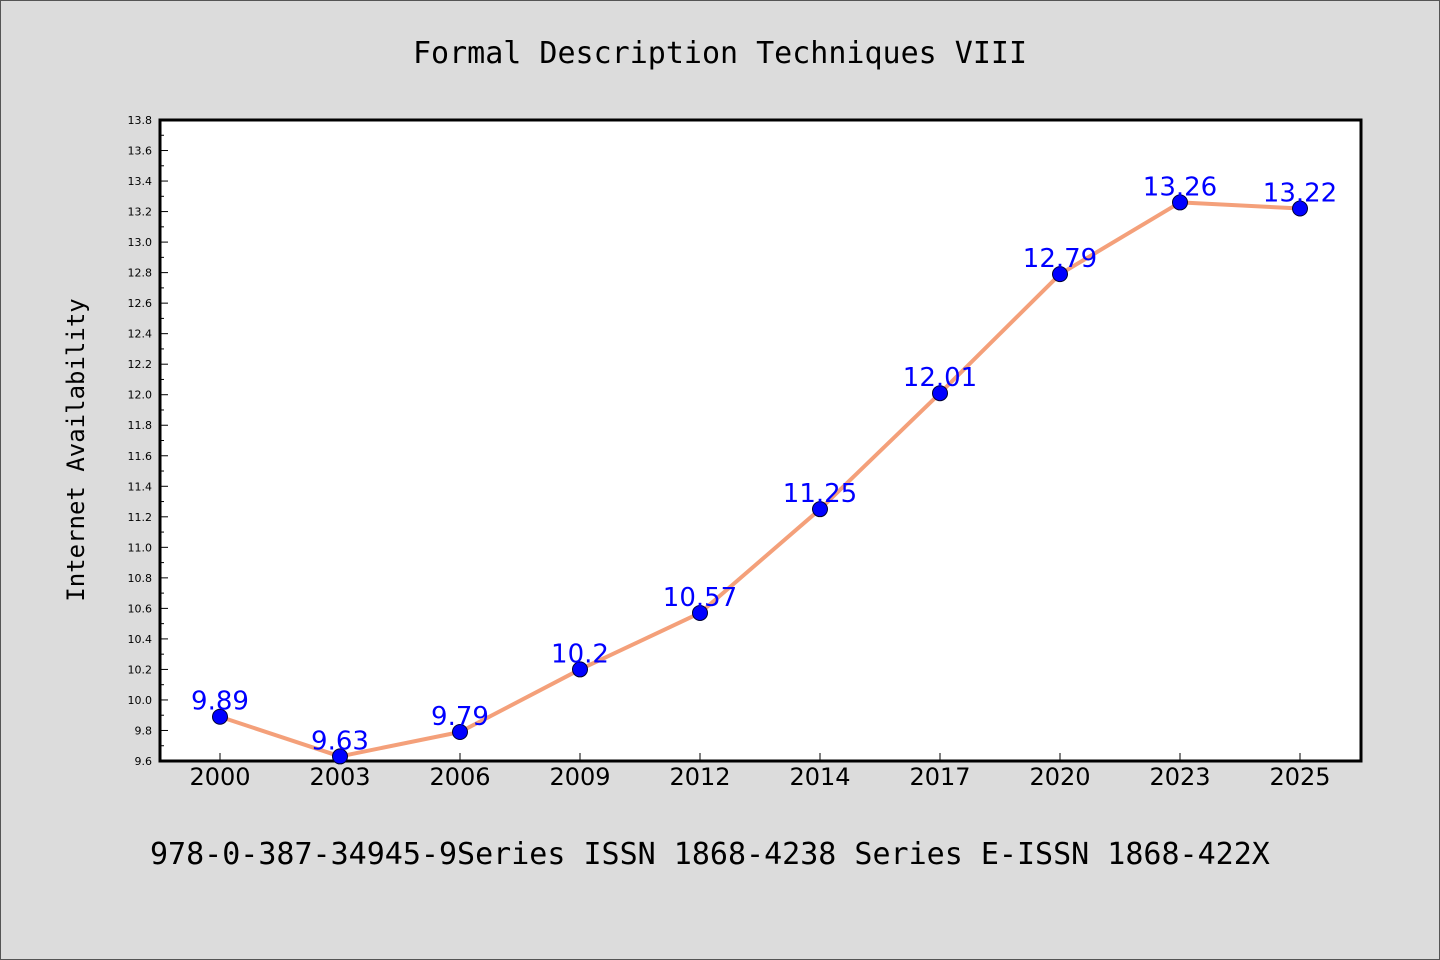 The image size is (1440, 960). I want to click on y-tick-label: 13.8, so click(140, 120).